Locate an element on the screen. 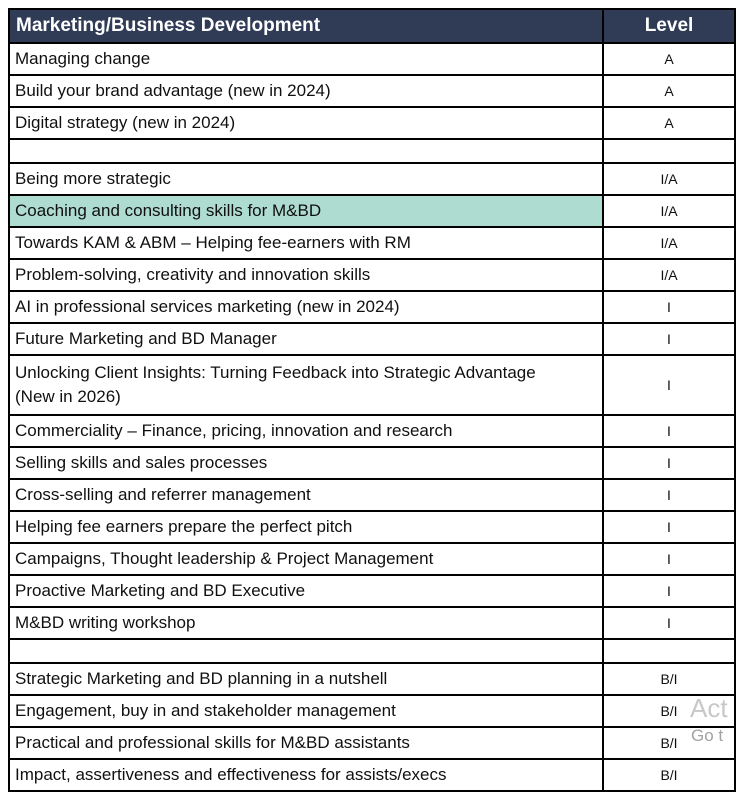 The width and height of the screenshot is (739, 792). table-row: Cross-selling and referrer management I is located at coordinates (372, 495).